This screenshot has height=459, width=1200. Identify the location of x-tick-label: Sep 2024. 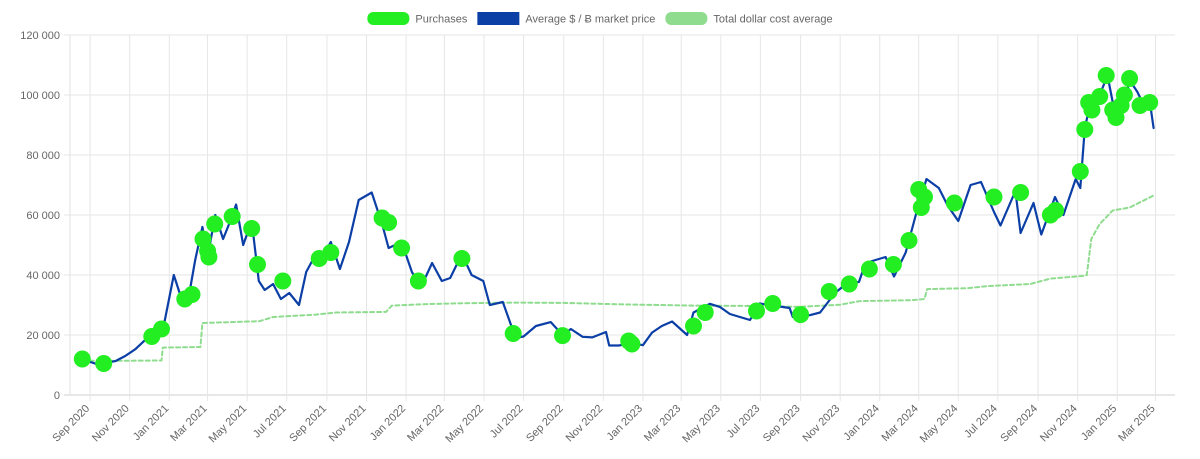
(1019, 424).